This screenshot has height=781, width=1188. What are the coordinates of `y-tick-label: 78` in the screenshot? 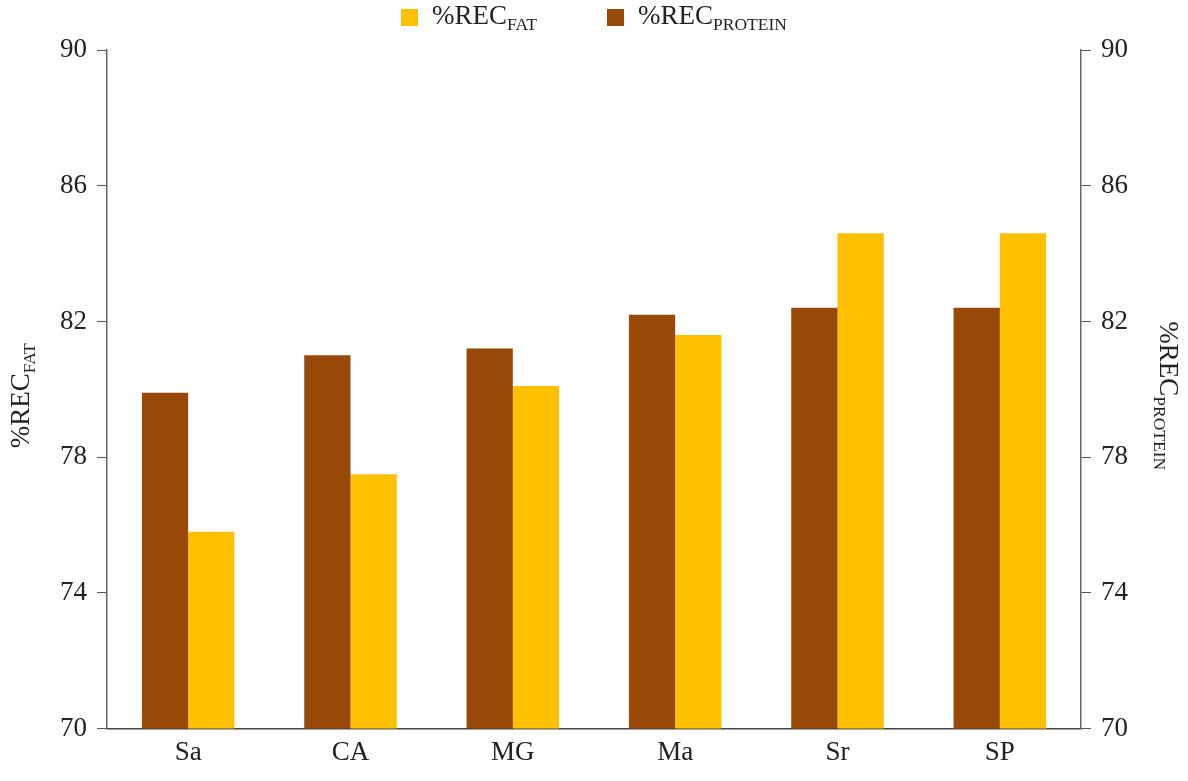 It's located at (73, 455).